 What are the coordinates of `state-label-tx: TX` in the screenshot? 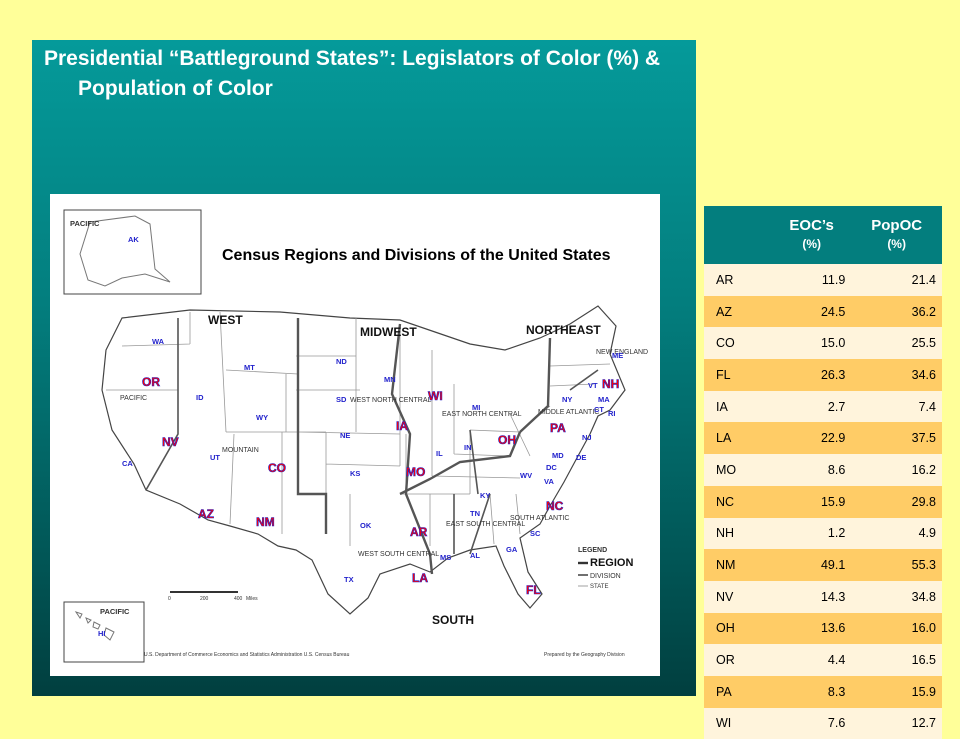 It's located at (349, 579).